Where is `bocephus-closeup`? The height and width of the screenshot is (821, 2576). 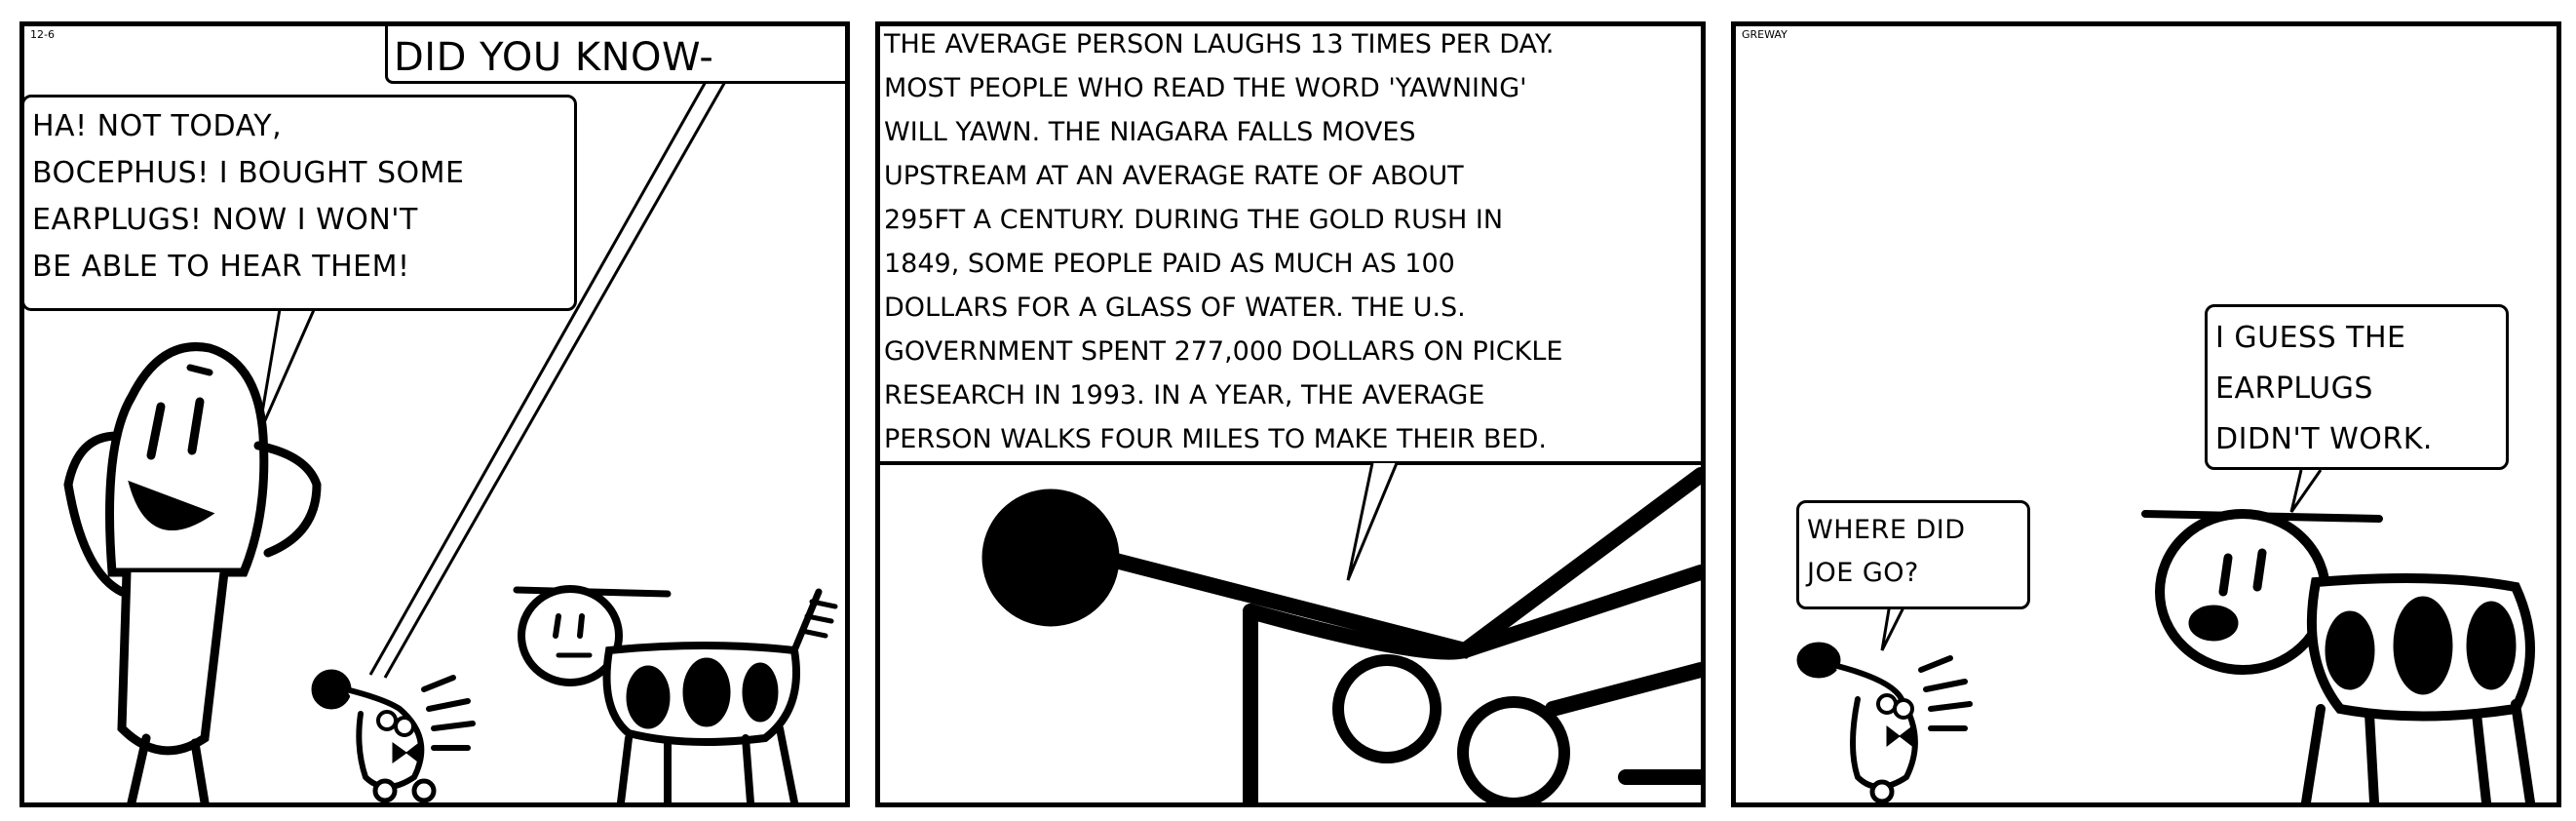 bocephus-closeup is located at coordinates (1341, 634).